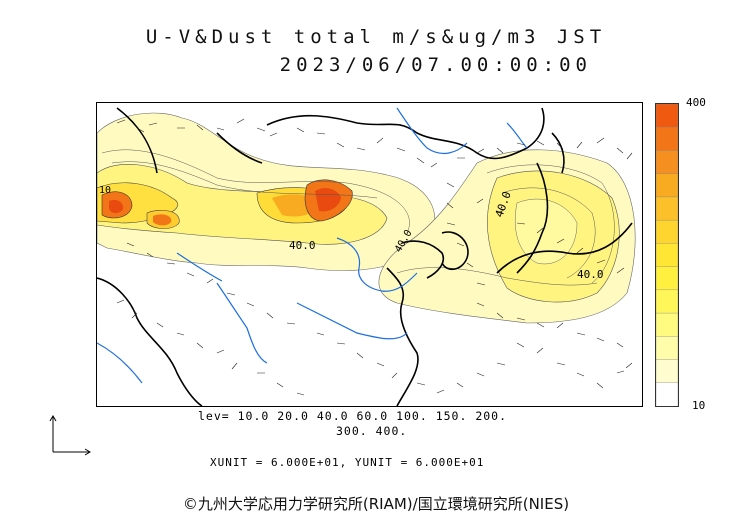  Describe the element at coordinates (353, 416) in the screenshot. I see `contour-levels-line1: lev= 10.0 20.0 40.0 60.0 100. 150. 200.` at that location.